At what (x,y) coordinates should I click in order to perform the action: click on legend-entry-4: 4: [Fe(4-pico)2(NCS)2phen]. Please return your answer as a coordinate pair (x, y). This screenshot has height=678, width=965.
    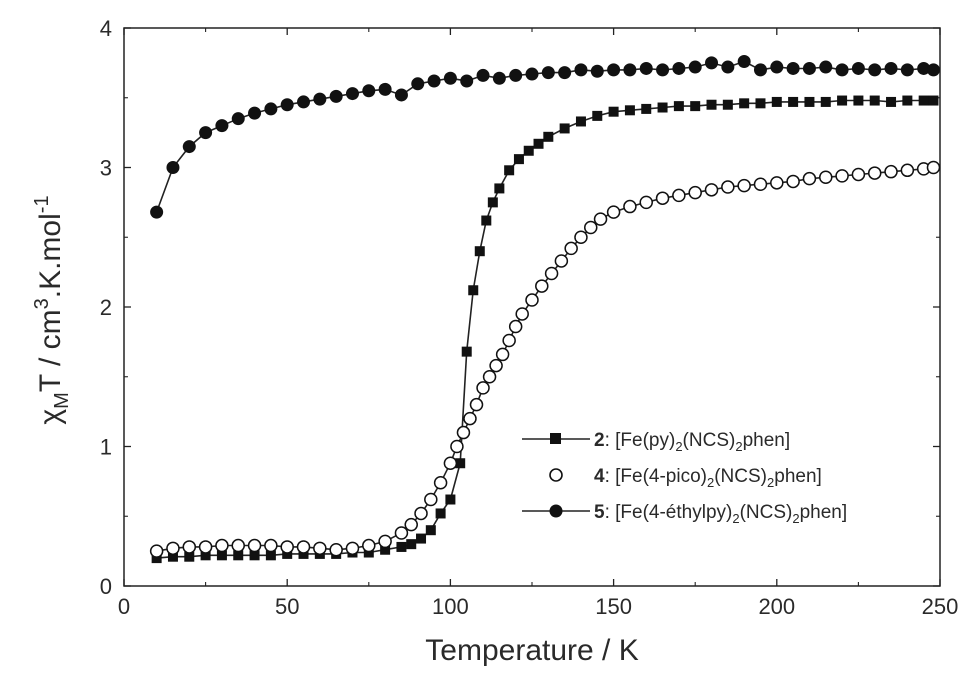
    Looking at the image, I should click on (685, 478).